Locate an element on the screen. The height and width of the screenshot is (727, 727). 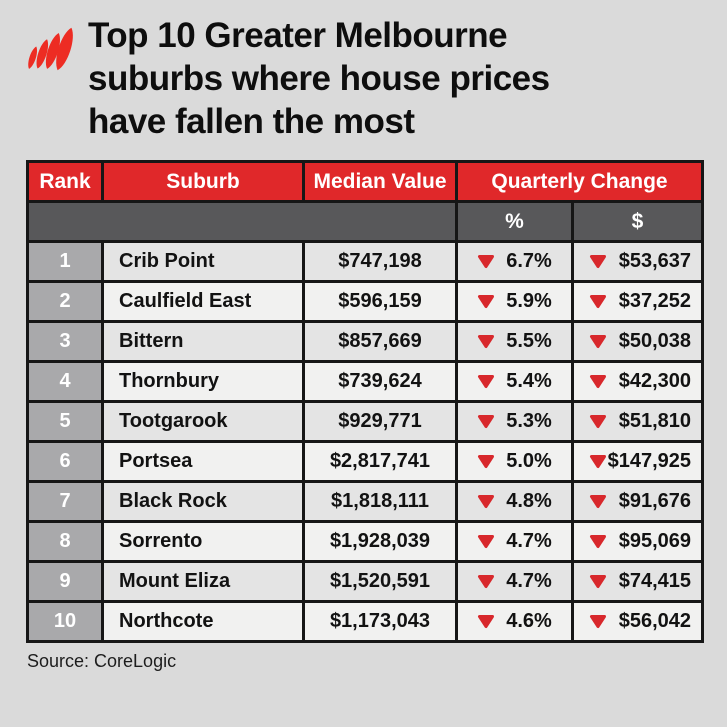
quarterly-change-dollar-cell: $147,925 is located at coordinates (637, 461).